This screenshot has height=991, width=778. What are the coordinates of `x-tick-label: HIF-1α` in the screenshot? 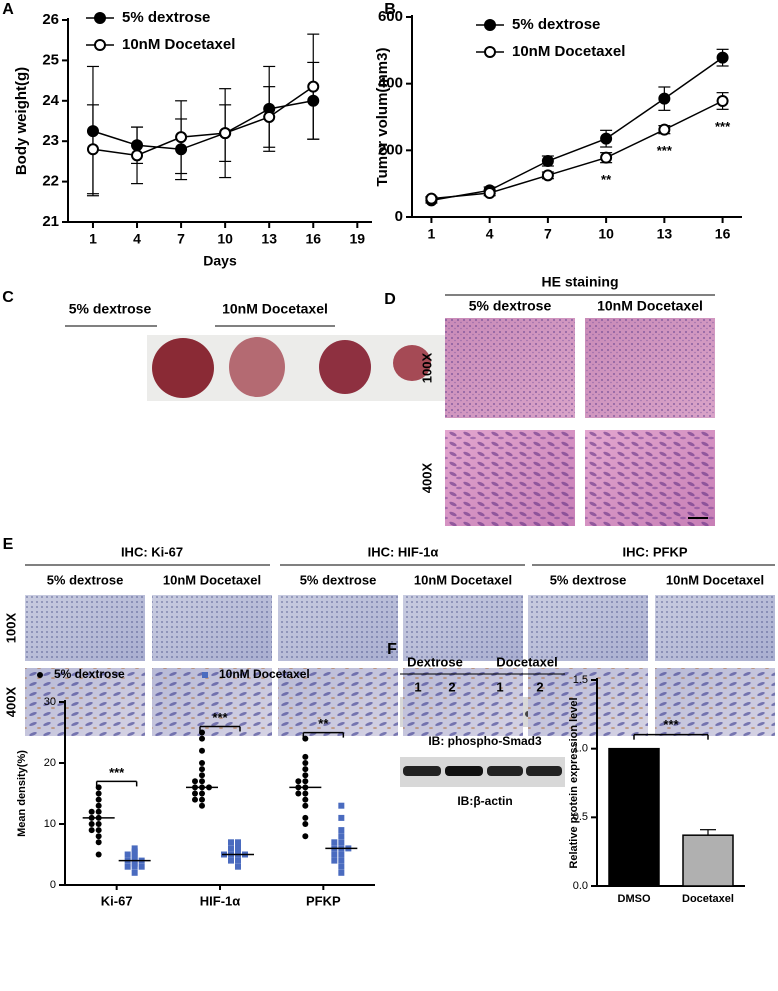 It's located at (220, 900).